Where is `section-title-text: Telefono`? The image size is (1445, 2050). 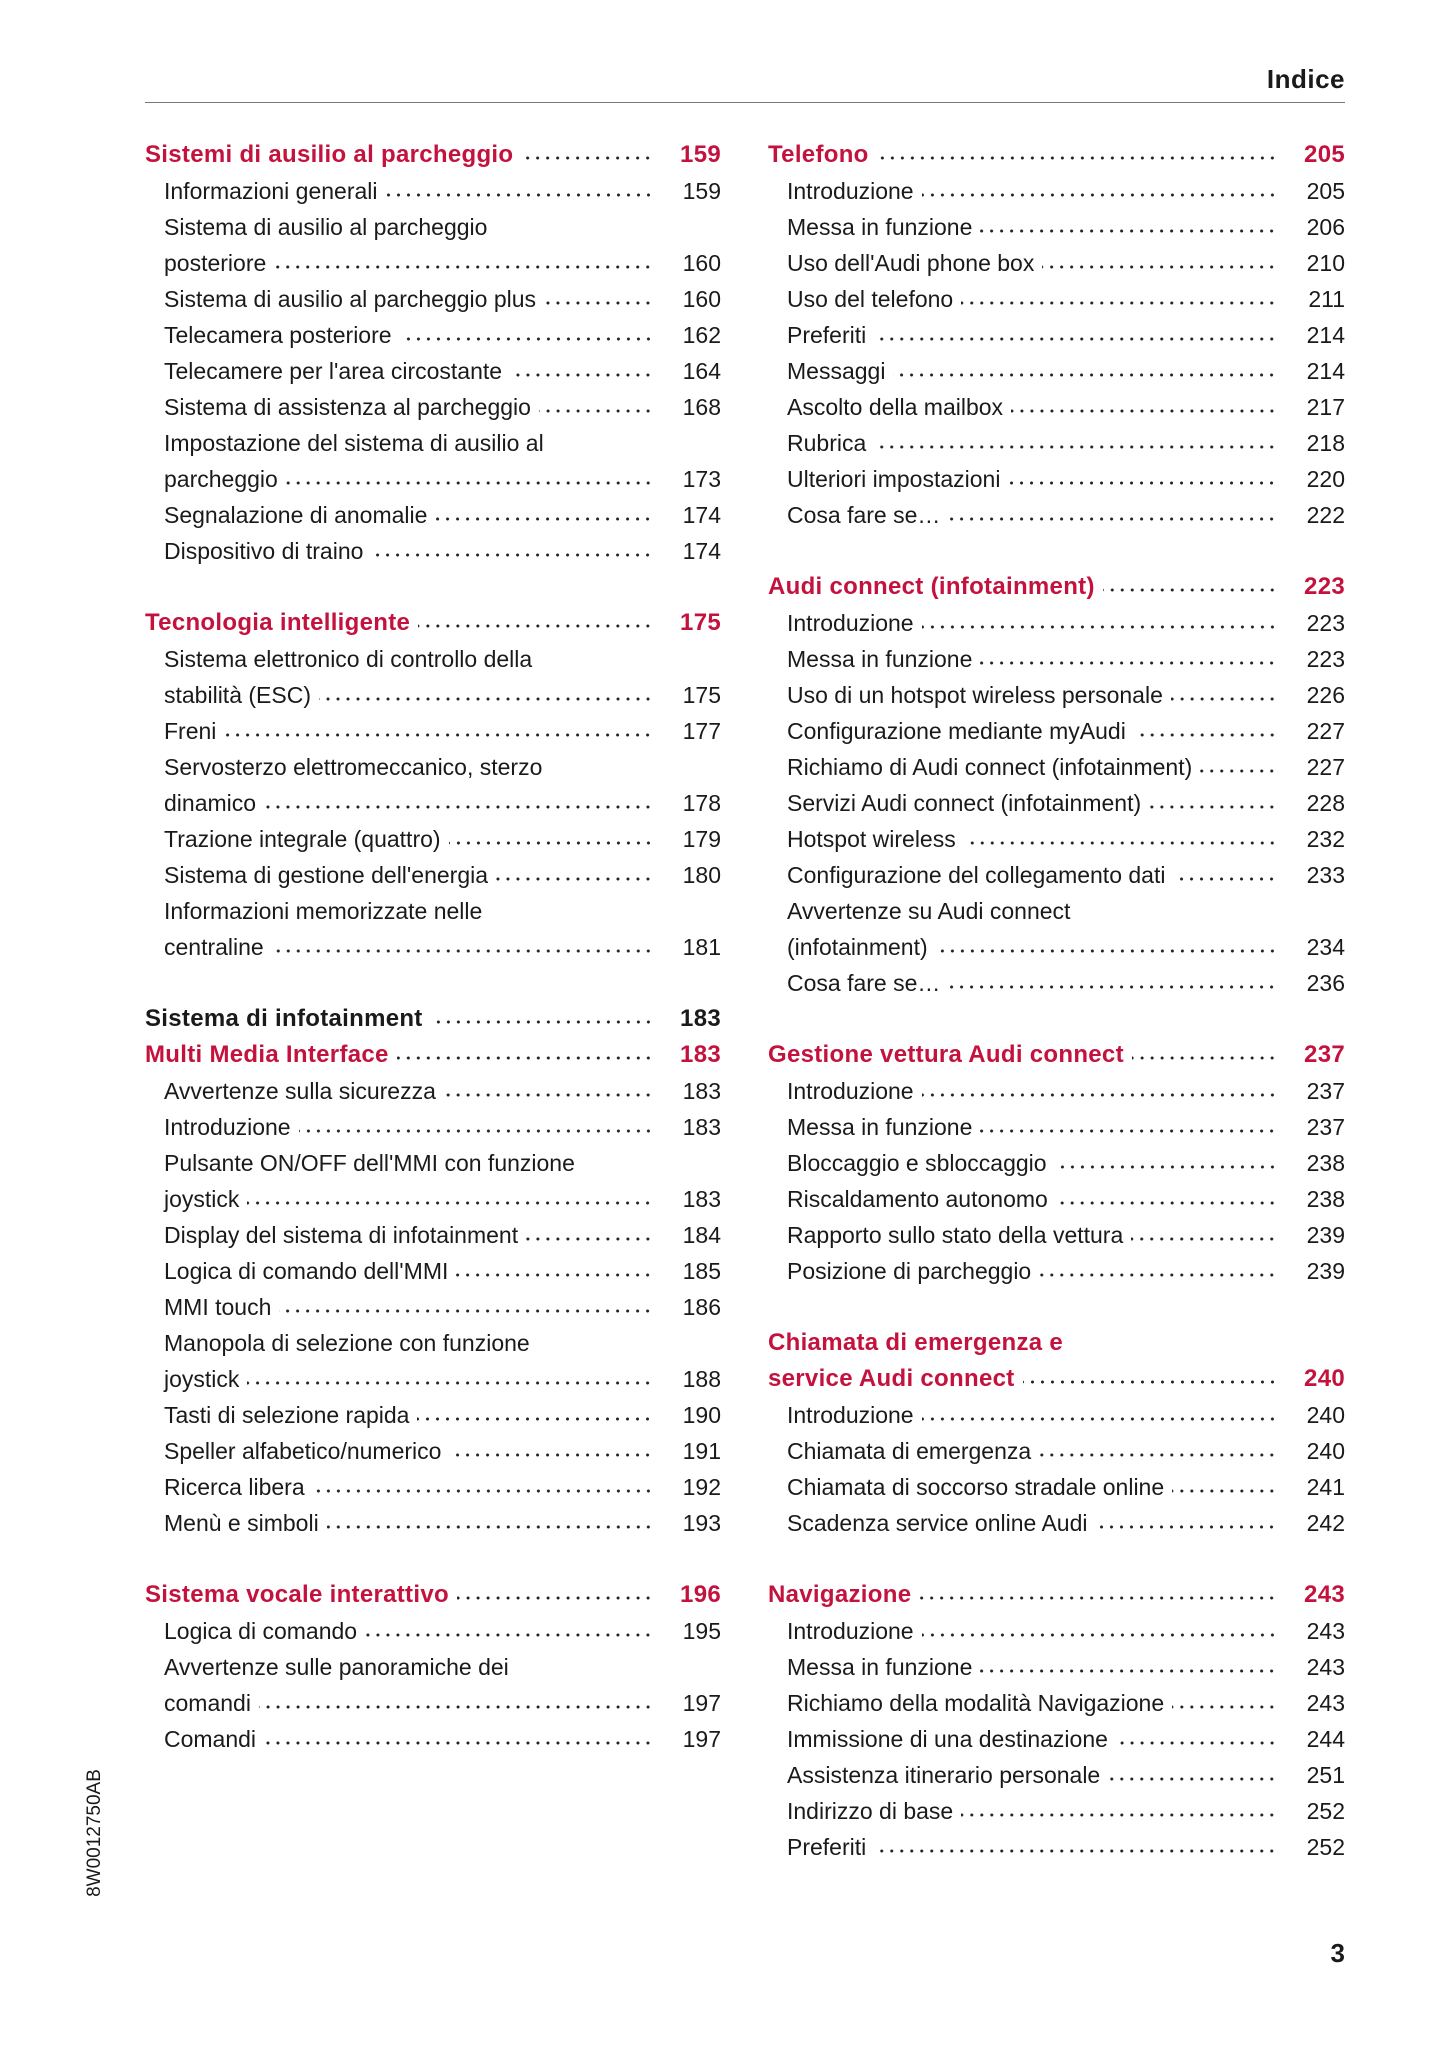 section-title-text: Telefono is located at coordinates (818, 154).